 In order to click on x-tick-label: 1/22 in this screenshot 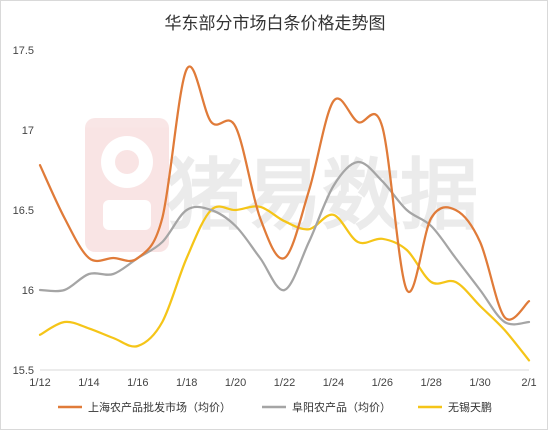, I will do `click(284, 383)`.